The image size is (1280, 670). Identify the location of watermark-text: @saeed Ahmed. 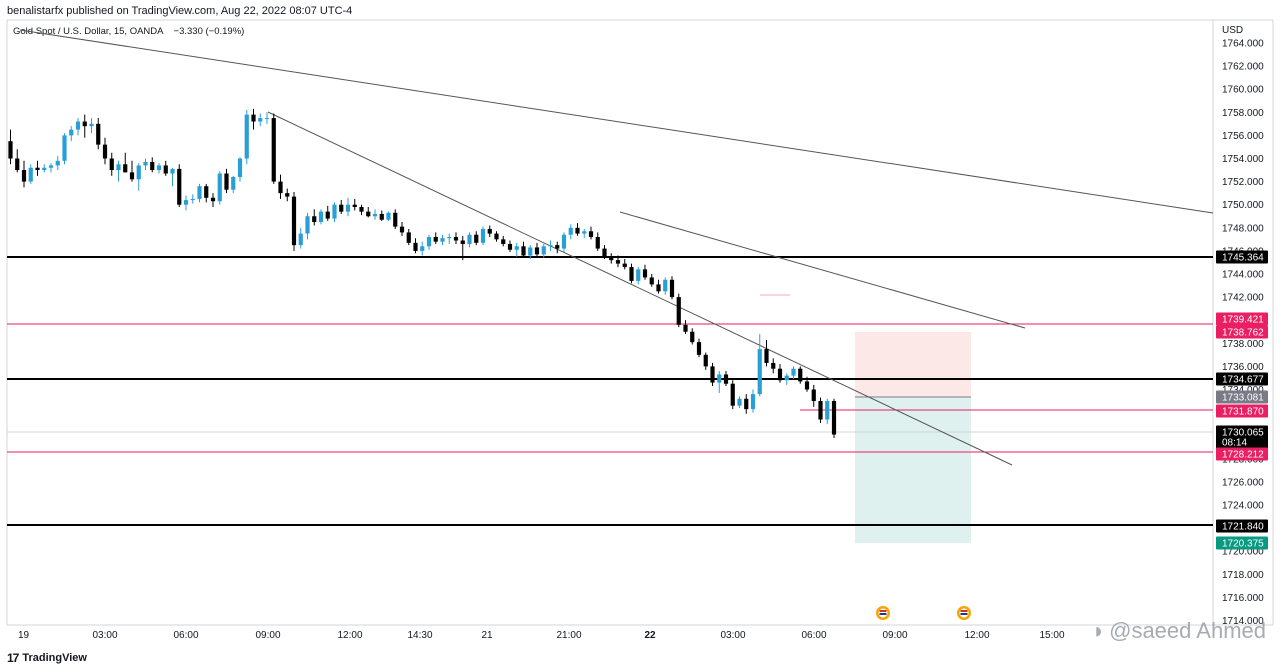
(1187, 630).